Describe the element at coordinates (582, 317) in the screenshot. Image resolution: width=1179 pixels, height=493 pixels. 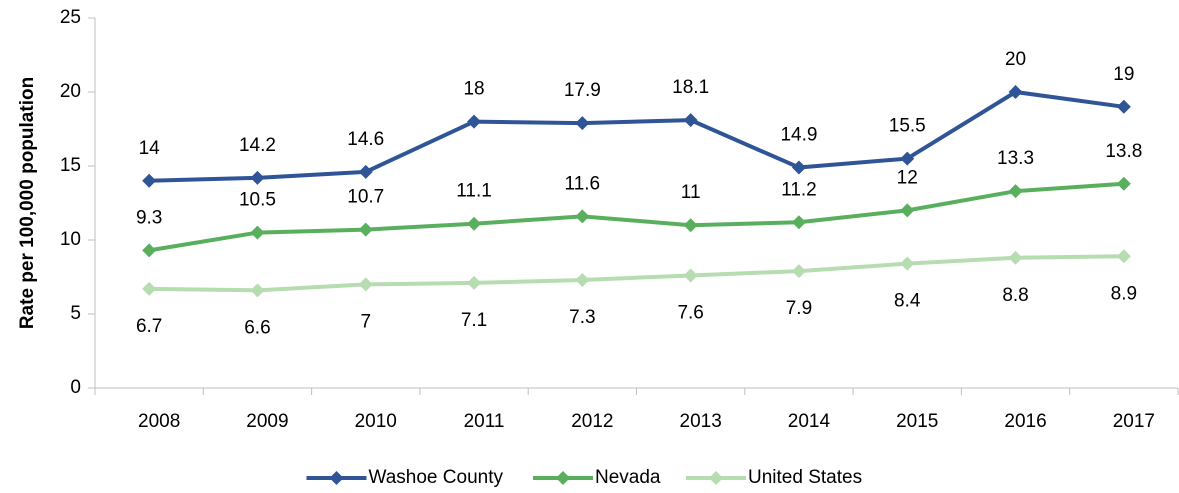
I see `data-label: 7.3` at that location.